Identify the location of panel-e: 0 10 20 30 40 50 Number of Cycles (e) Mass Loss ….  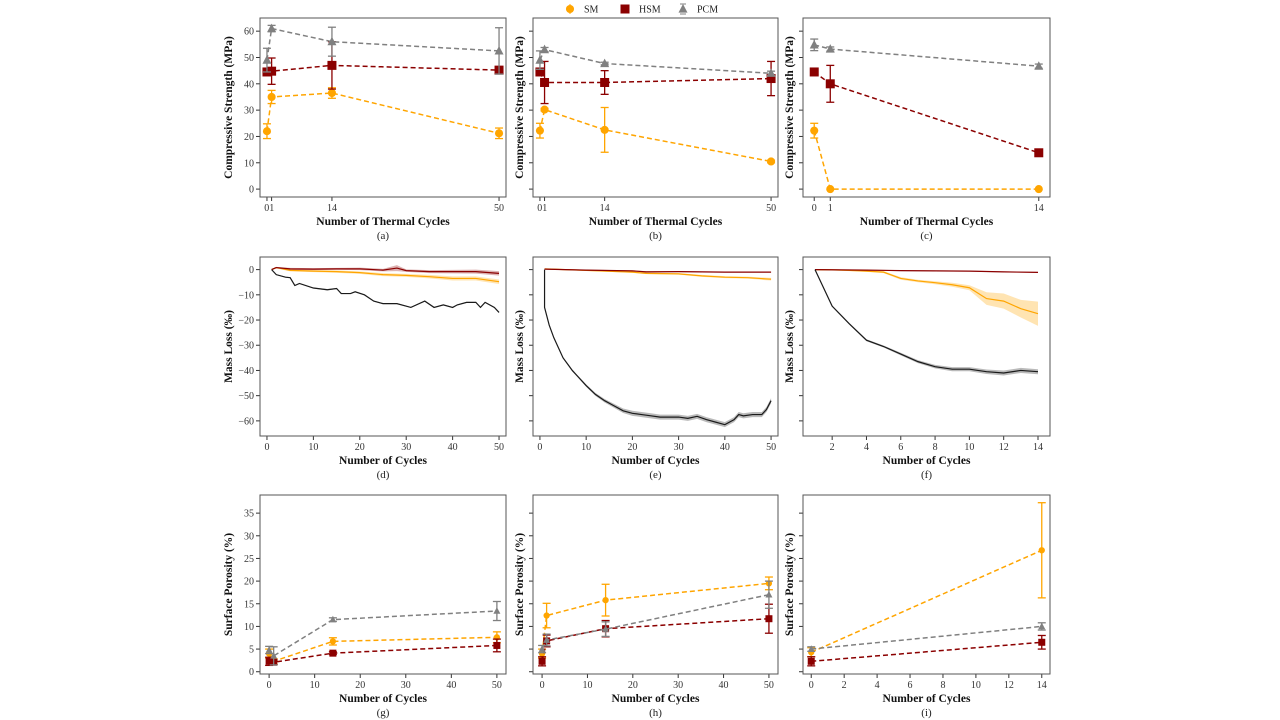
(646, 368).